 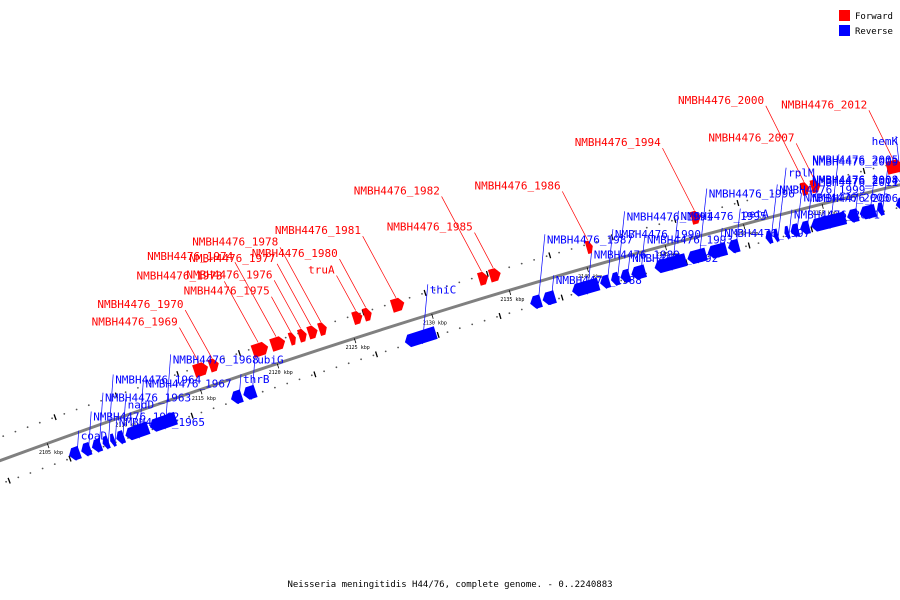 I want to click on forward-gene-label: NMBH4476_1985, so click(x=430, y=227).